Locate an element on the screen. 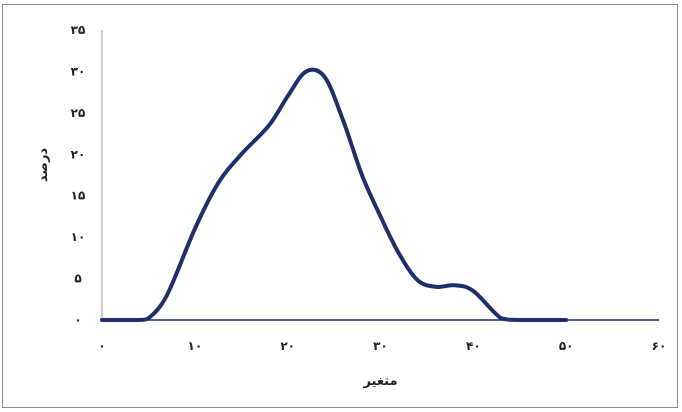 This screenshot has height=412, width=682. y-tick-label: ۵ is located at coordinates (77, 279).